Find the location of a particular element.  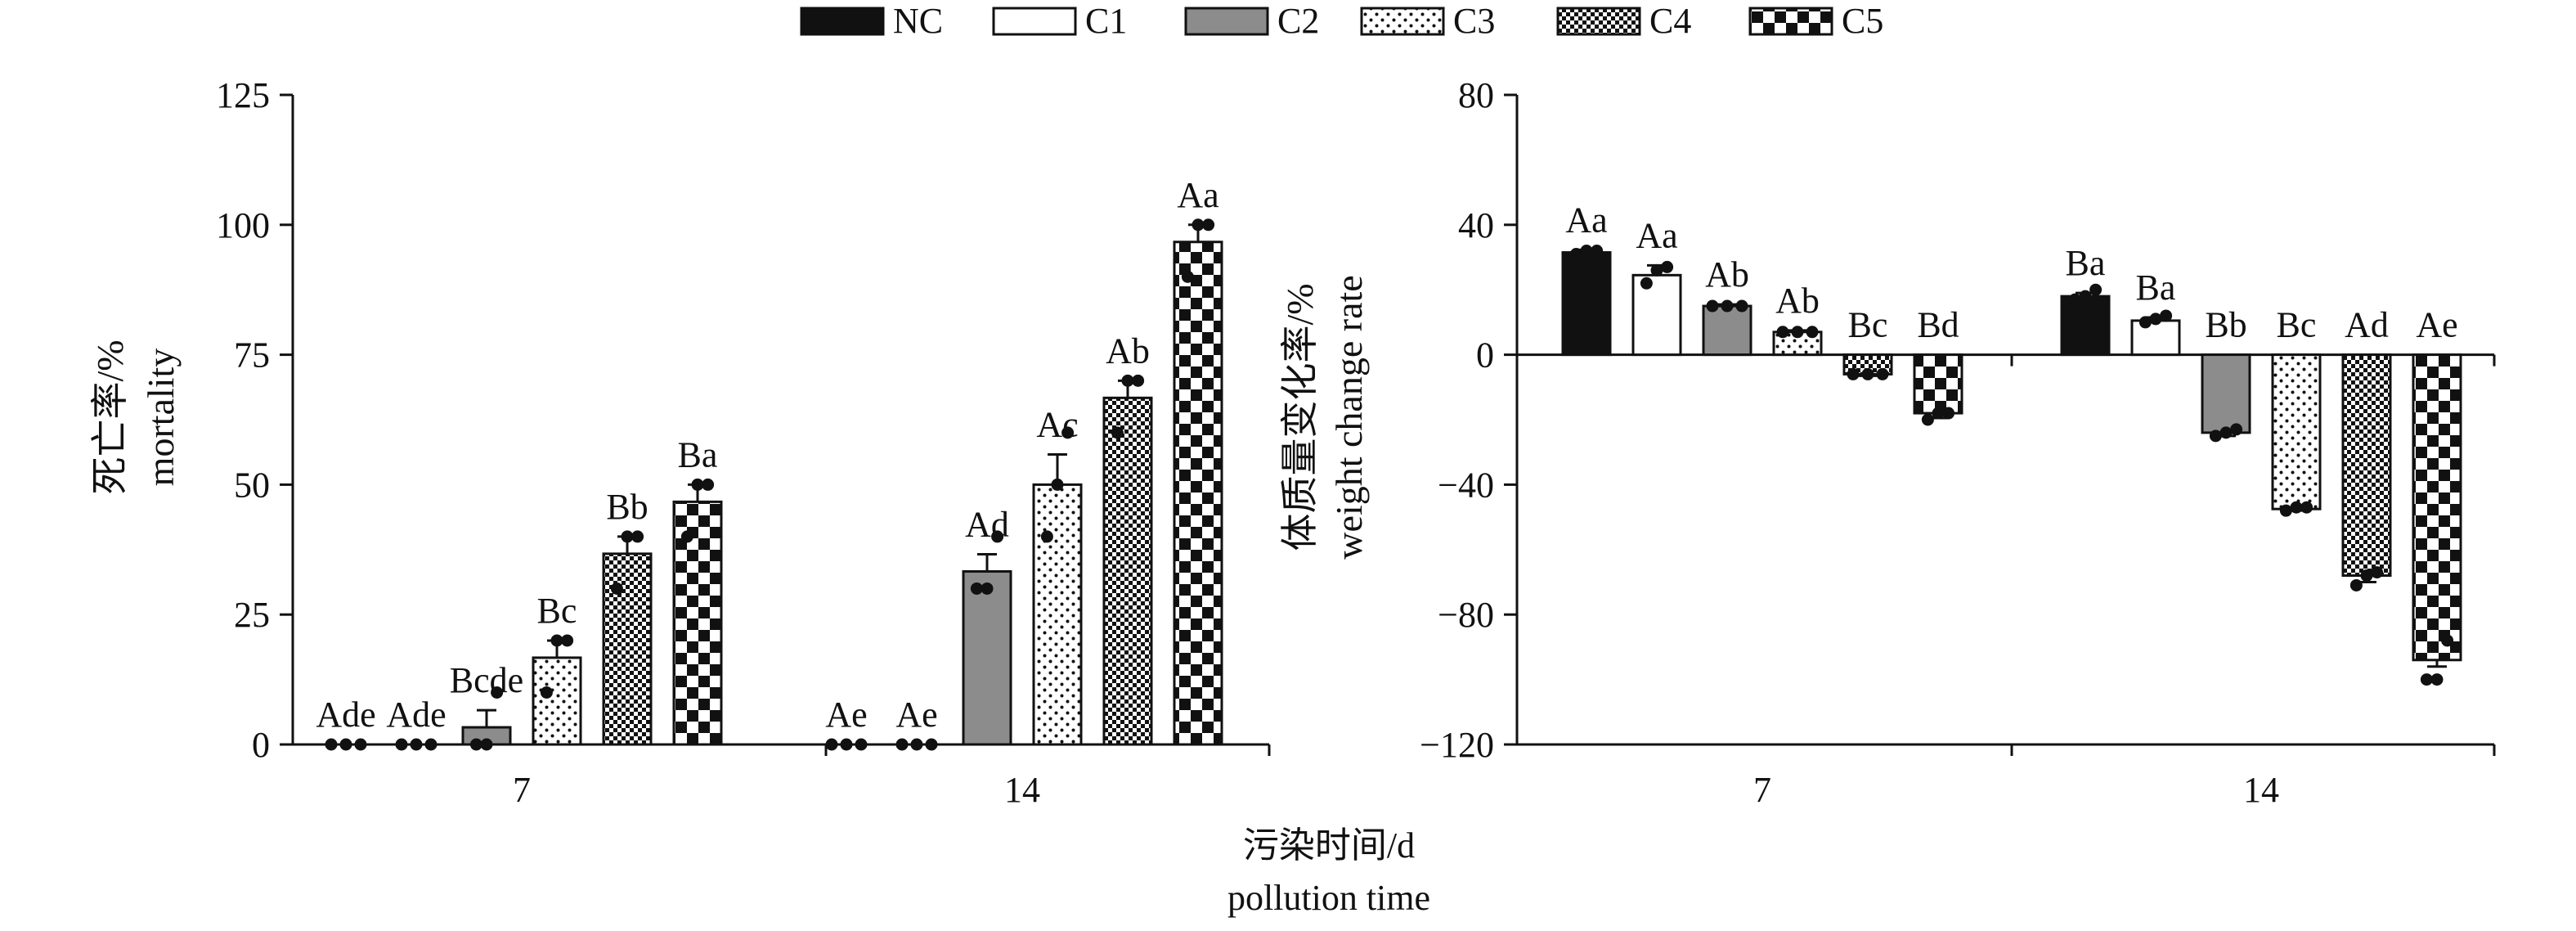

y-tick-label-0: 0 is located at coordinates (261, 745).